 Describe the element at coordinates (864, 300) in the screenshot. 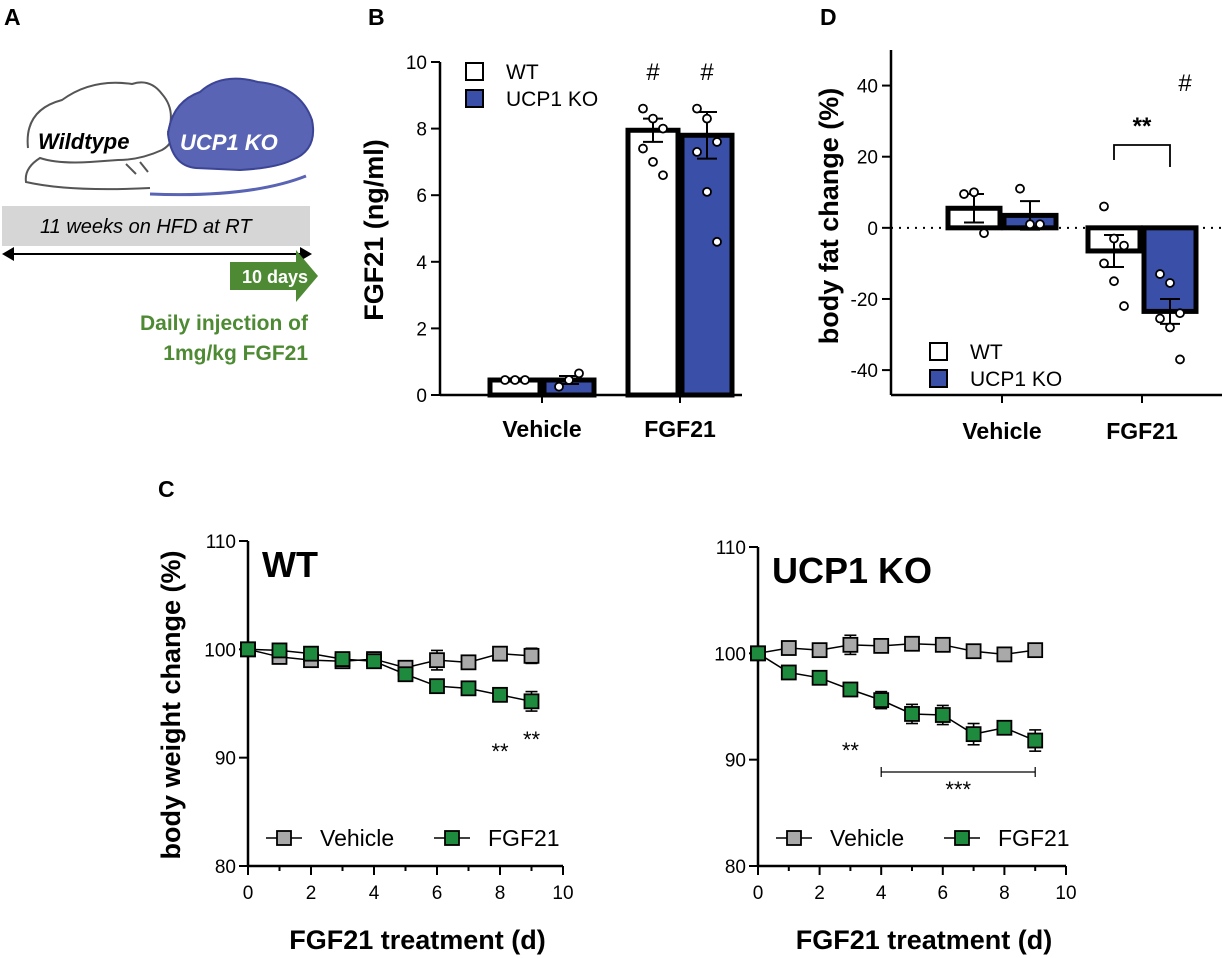

I see `y-tick-label: -20` at that location.